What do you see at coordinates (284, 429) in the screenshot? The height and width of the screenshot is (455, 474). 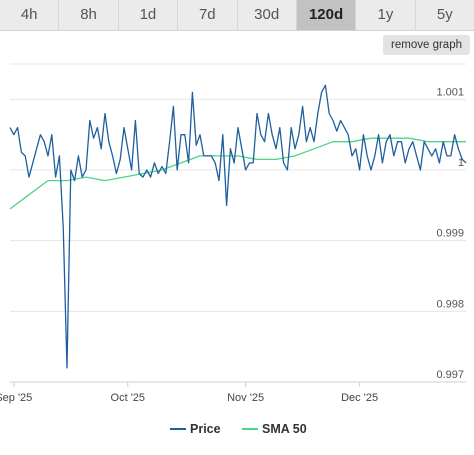 I see `legend-label: SMA 50` at bounding box center [284, 429].